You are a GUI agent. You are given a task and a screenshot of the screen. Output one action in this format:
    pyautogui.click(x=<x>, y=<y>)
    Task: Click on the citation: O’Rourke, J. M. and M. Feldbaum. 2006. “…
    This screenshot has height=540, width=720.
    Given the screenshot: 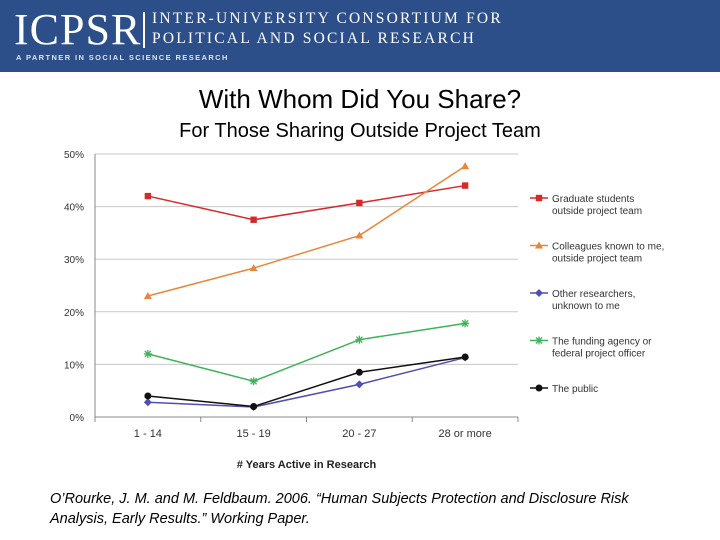 What is the action you would take?
    pyautogui.click(x=339, y=509)
    